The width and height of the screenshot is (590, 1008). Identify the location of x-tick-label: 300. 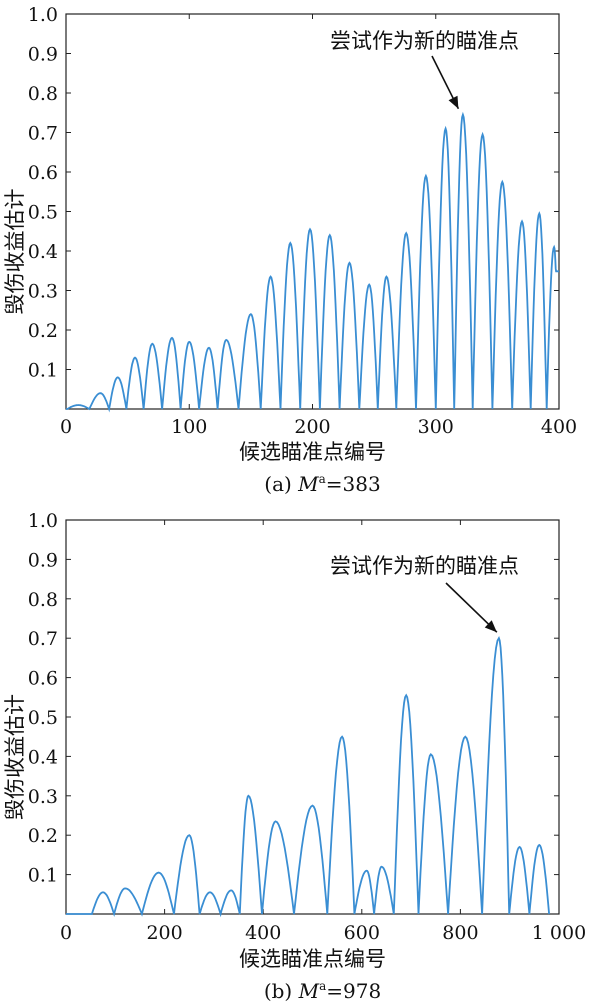
(436, 427).